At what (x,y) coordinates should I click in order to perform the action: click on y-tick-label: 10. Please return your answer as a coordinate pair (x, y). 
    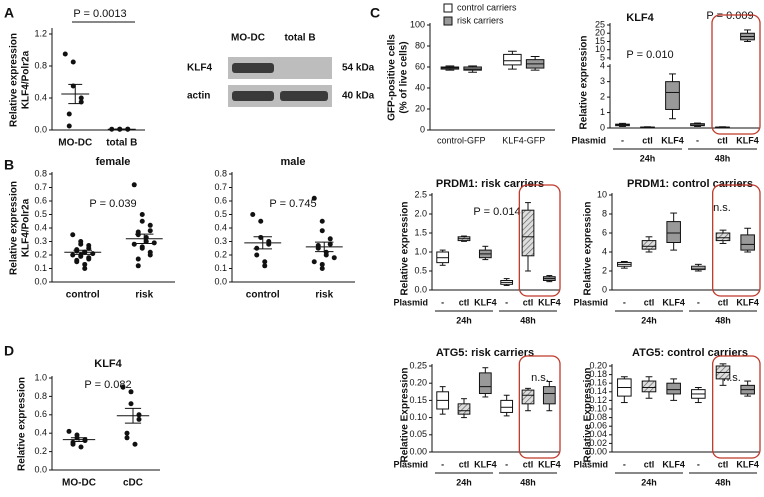
    Looking at the image, I should click on (600, 49).